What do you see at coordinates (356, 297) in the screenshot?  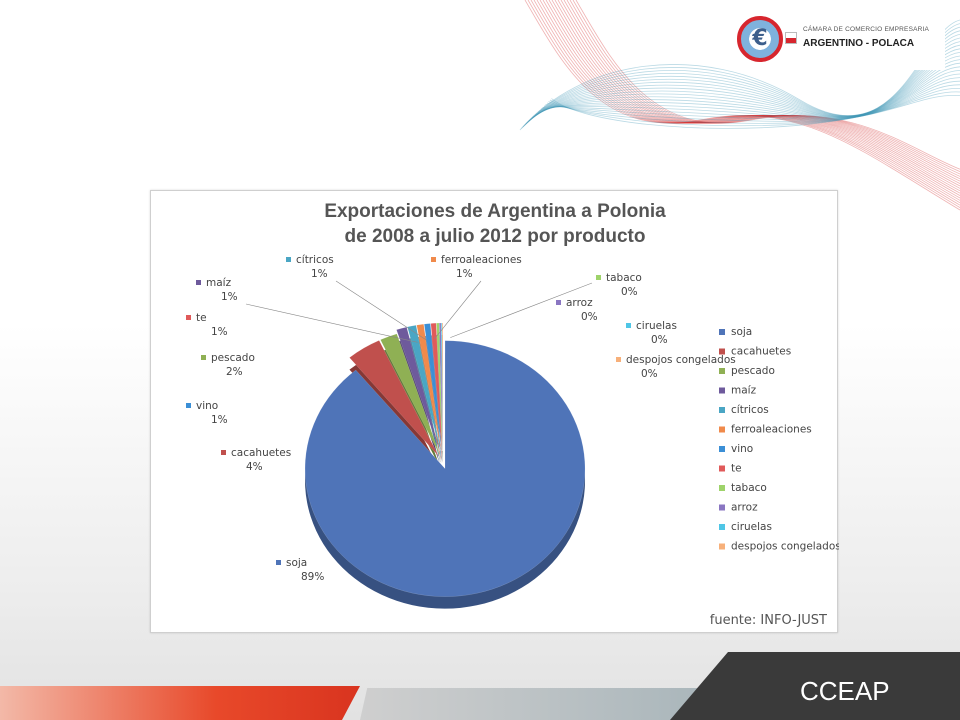 I see `slice-label-cítricos: cítricos 1%` at bounding box center [356, 297].